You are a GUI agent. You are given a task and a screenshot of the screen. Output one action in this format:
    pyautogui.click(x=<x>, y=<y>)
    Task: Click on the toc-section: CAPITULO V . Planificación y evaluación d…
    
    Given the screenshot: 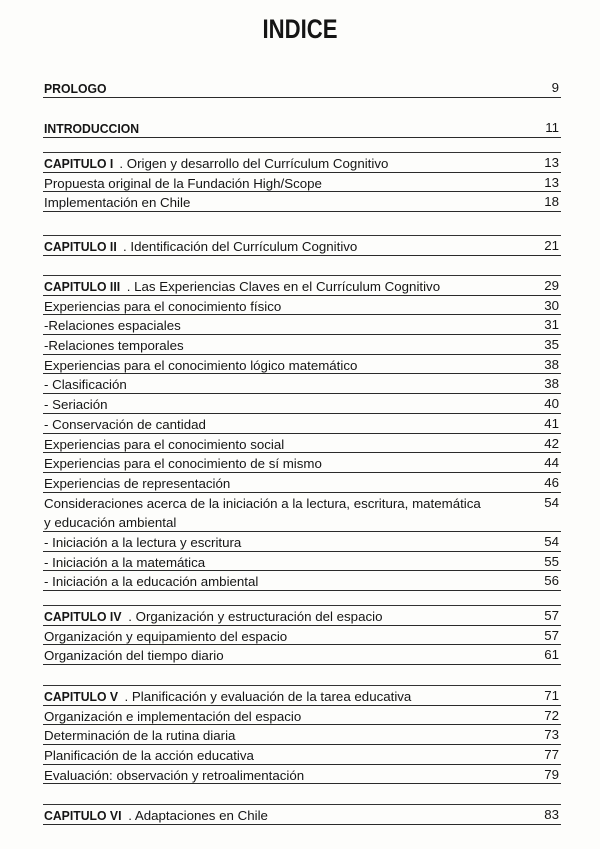 What is the action you would take?
    pyautogui.click(x=302, y=735)
    